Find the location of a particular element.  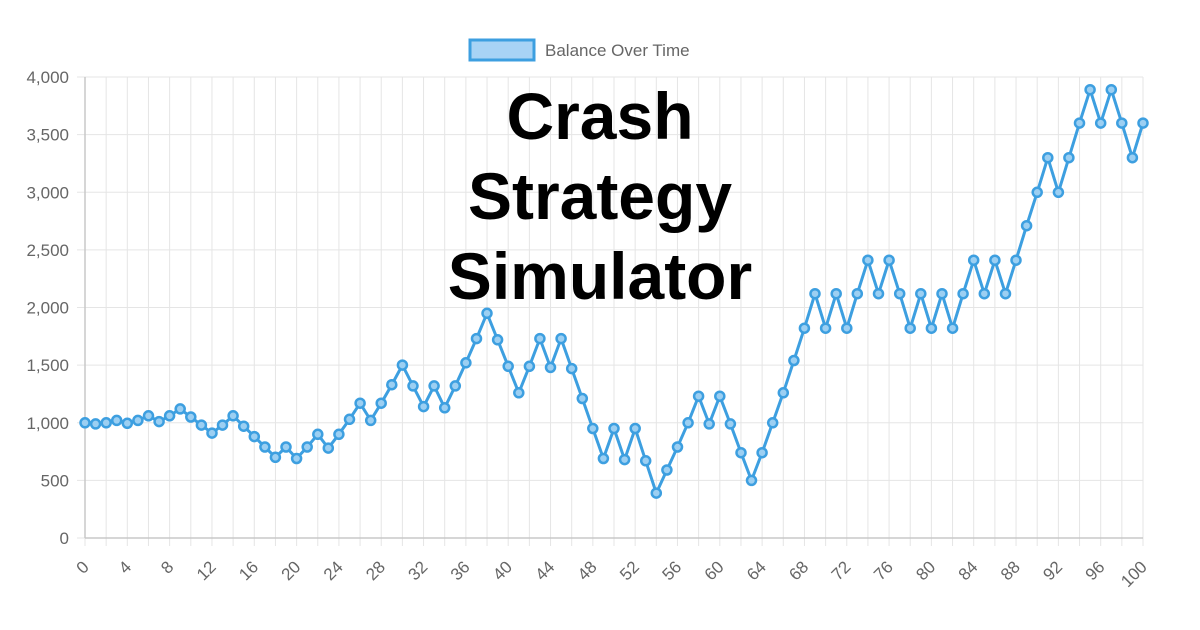

legend: Balance Over Time is located at coordinates (579, 50).